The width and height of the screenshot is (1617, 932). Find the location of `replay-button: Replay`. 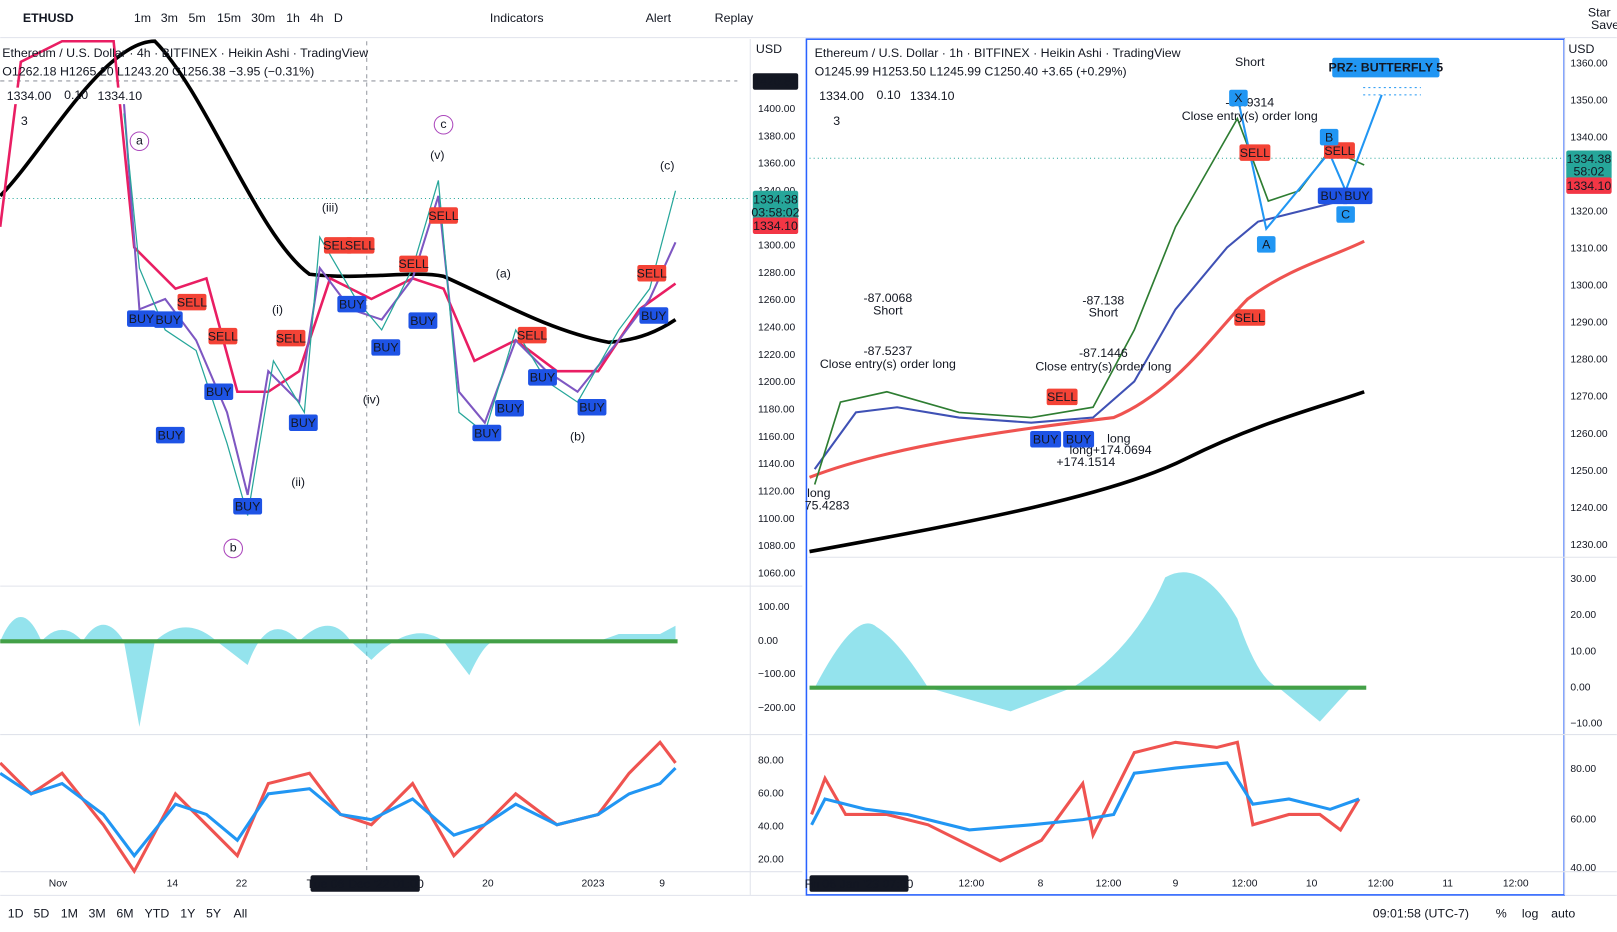

replay-button: Replay is located at coordinates (734, 18).